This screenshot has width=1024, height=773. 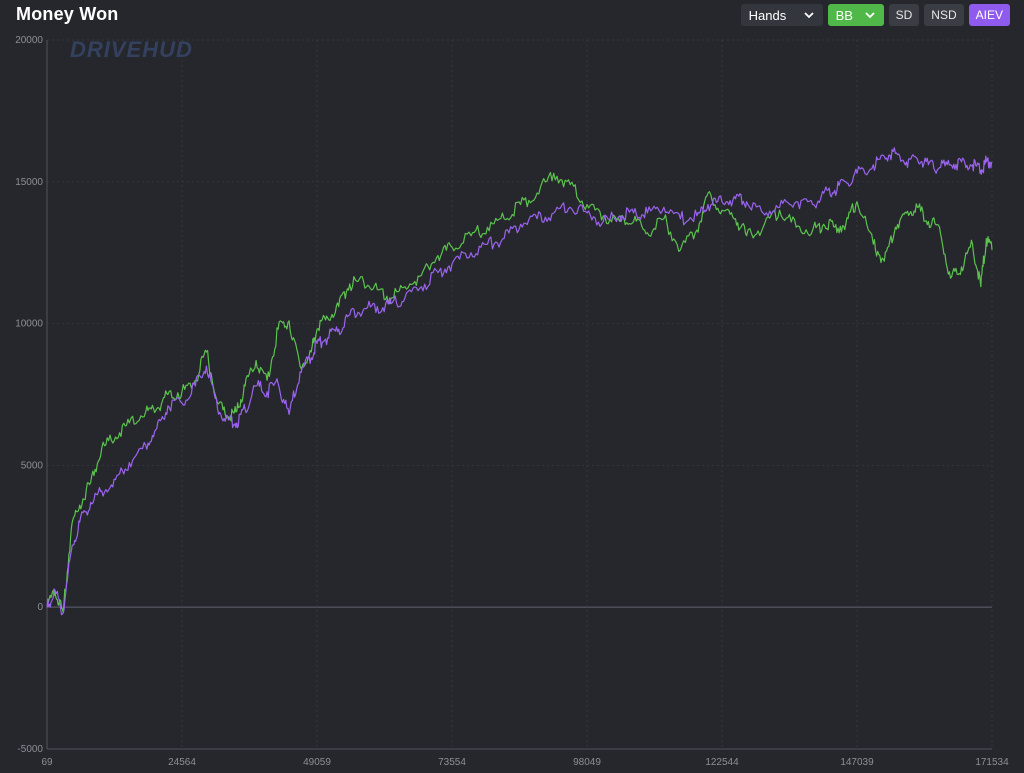 What do you see at coordinates (944, 15) in the screenshot?
I see `nsd-toggle: NSD` at bounding box center [944, 15].